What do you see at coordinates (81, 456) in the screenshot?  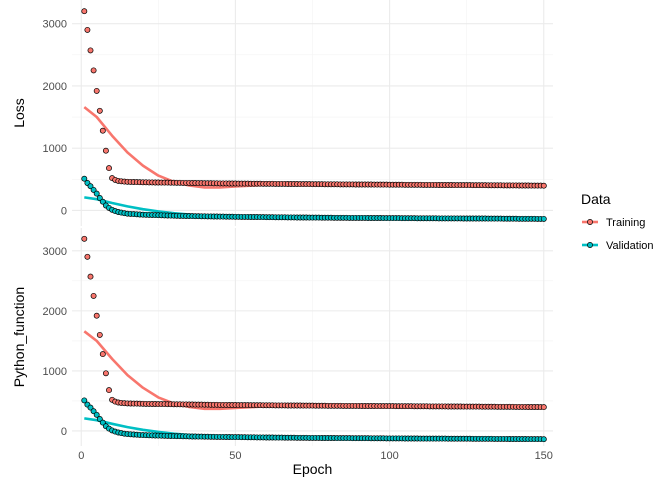 I see `x-tick-label: 0` at bounding box center [81, 456].